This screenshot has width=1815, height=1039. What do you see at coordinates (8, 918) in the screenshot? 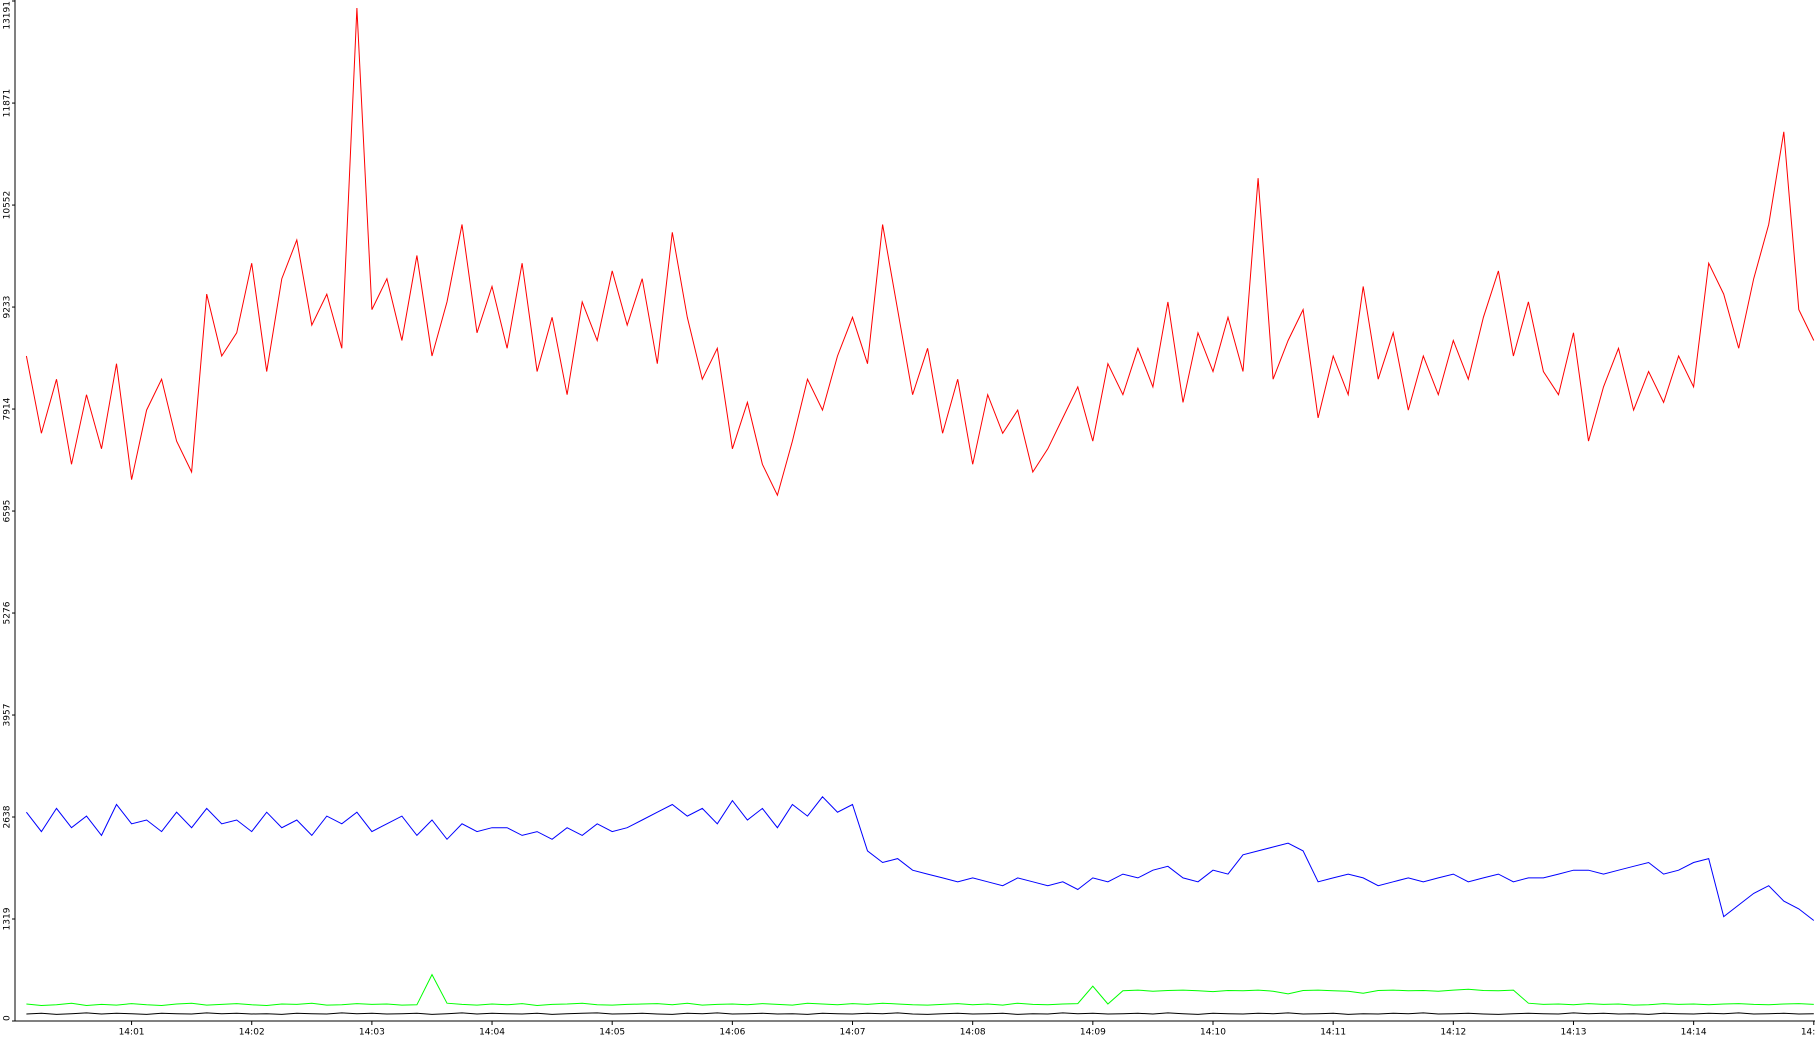
I see `y-tick-label: 1319` at bounding box center [8, 918].